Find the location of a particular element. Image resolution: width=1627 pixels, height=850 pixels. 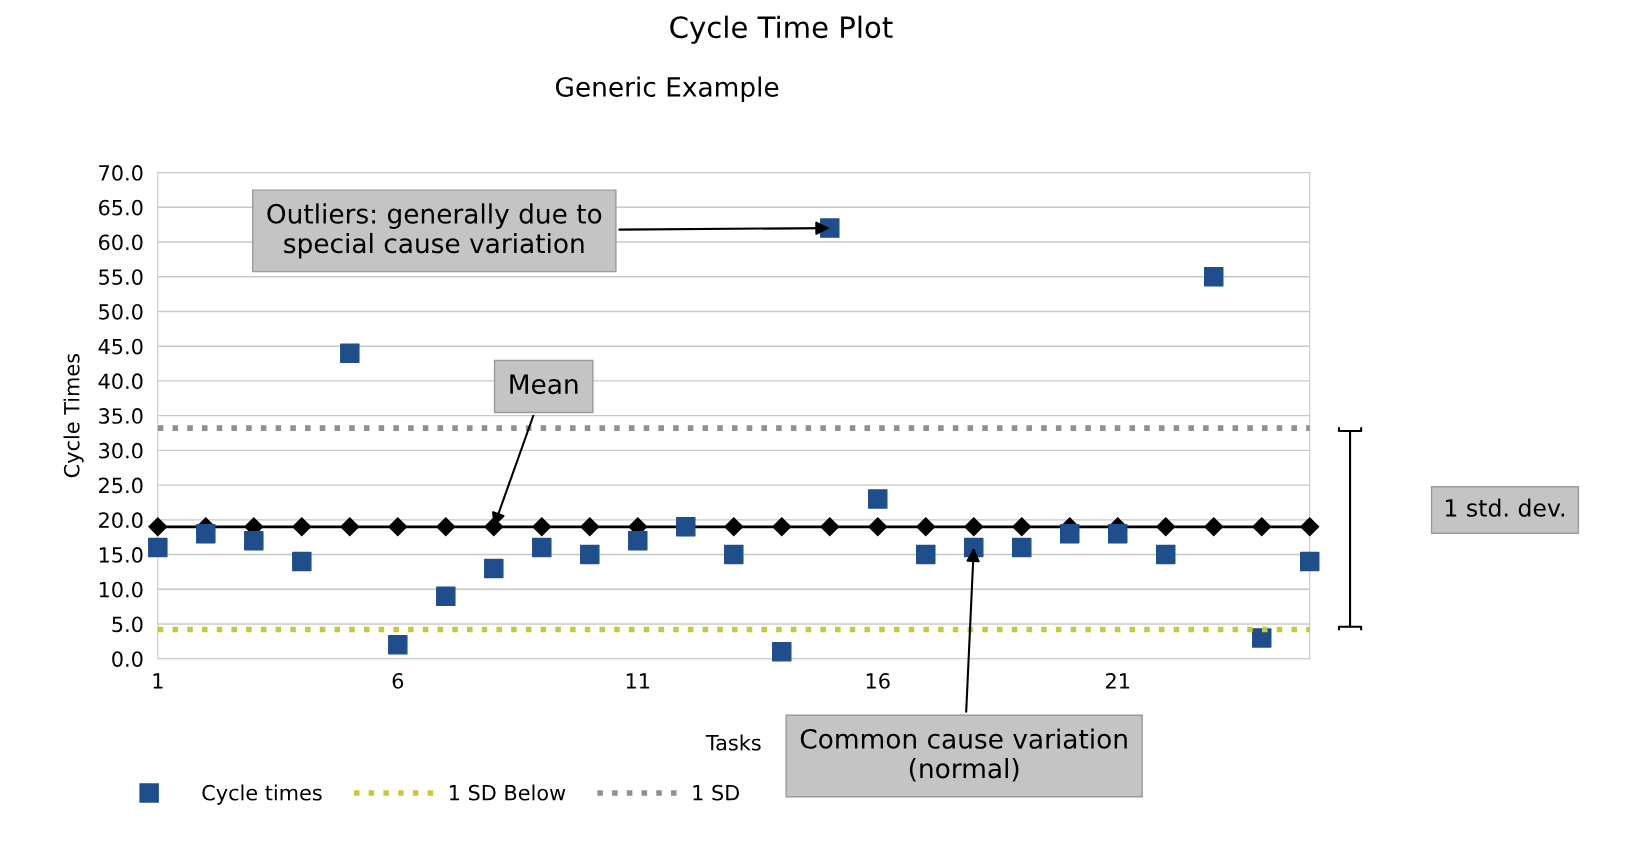

y-tick-label: 30.0 is located at coordinates (121, 450).